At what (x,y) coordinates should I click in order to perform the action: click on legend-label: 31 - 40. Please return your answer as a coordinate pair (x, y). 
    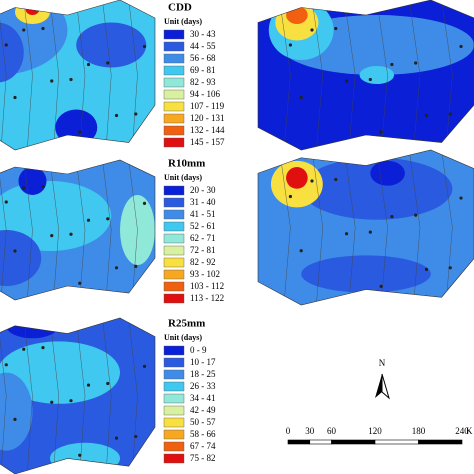
    Looking at the image, I should click on (203, 202).